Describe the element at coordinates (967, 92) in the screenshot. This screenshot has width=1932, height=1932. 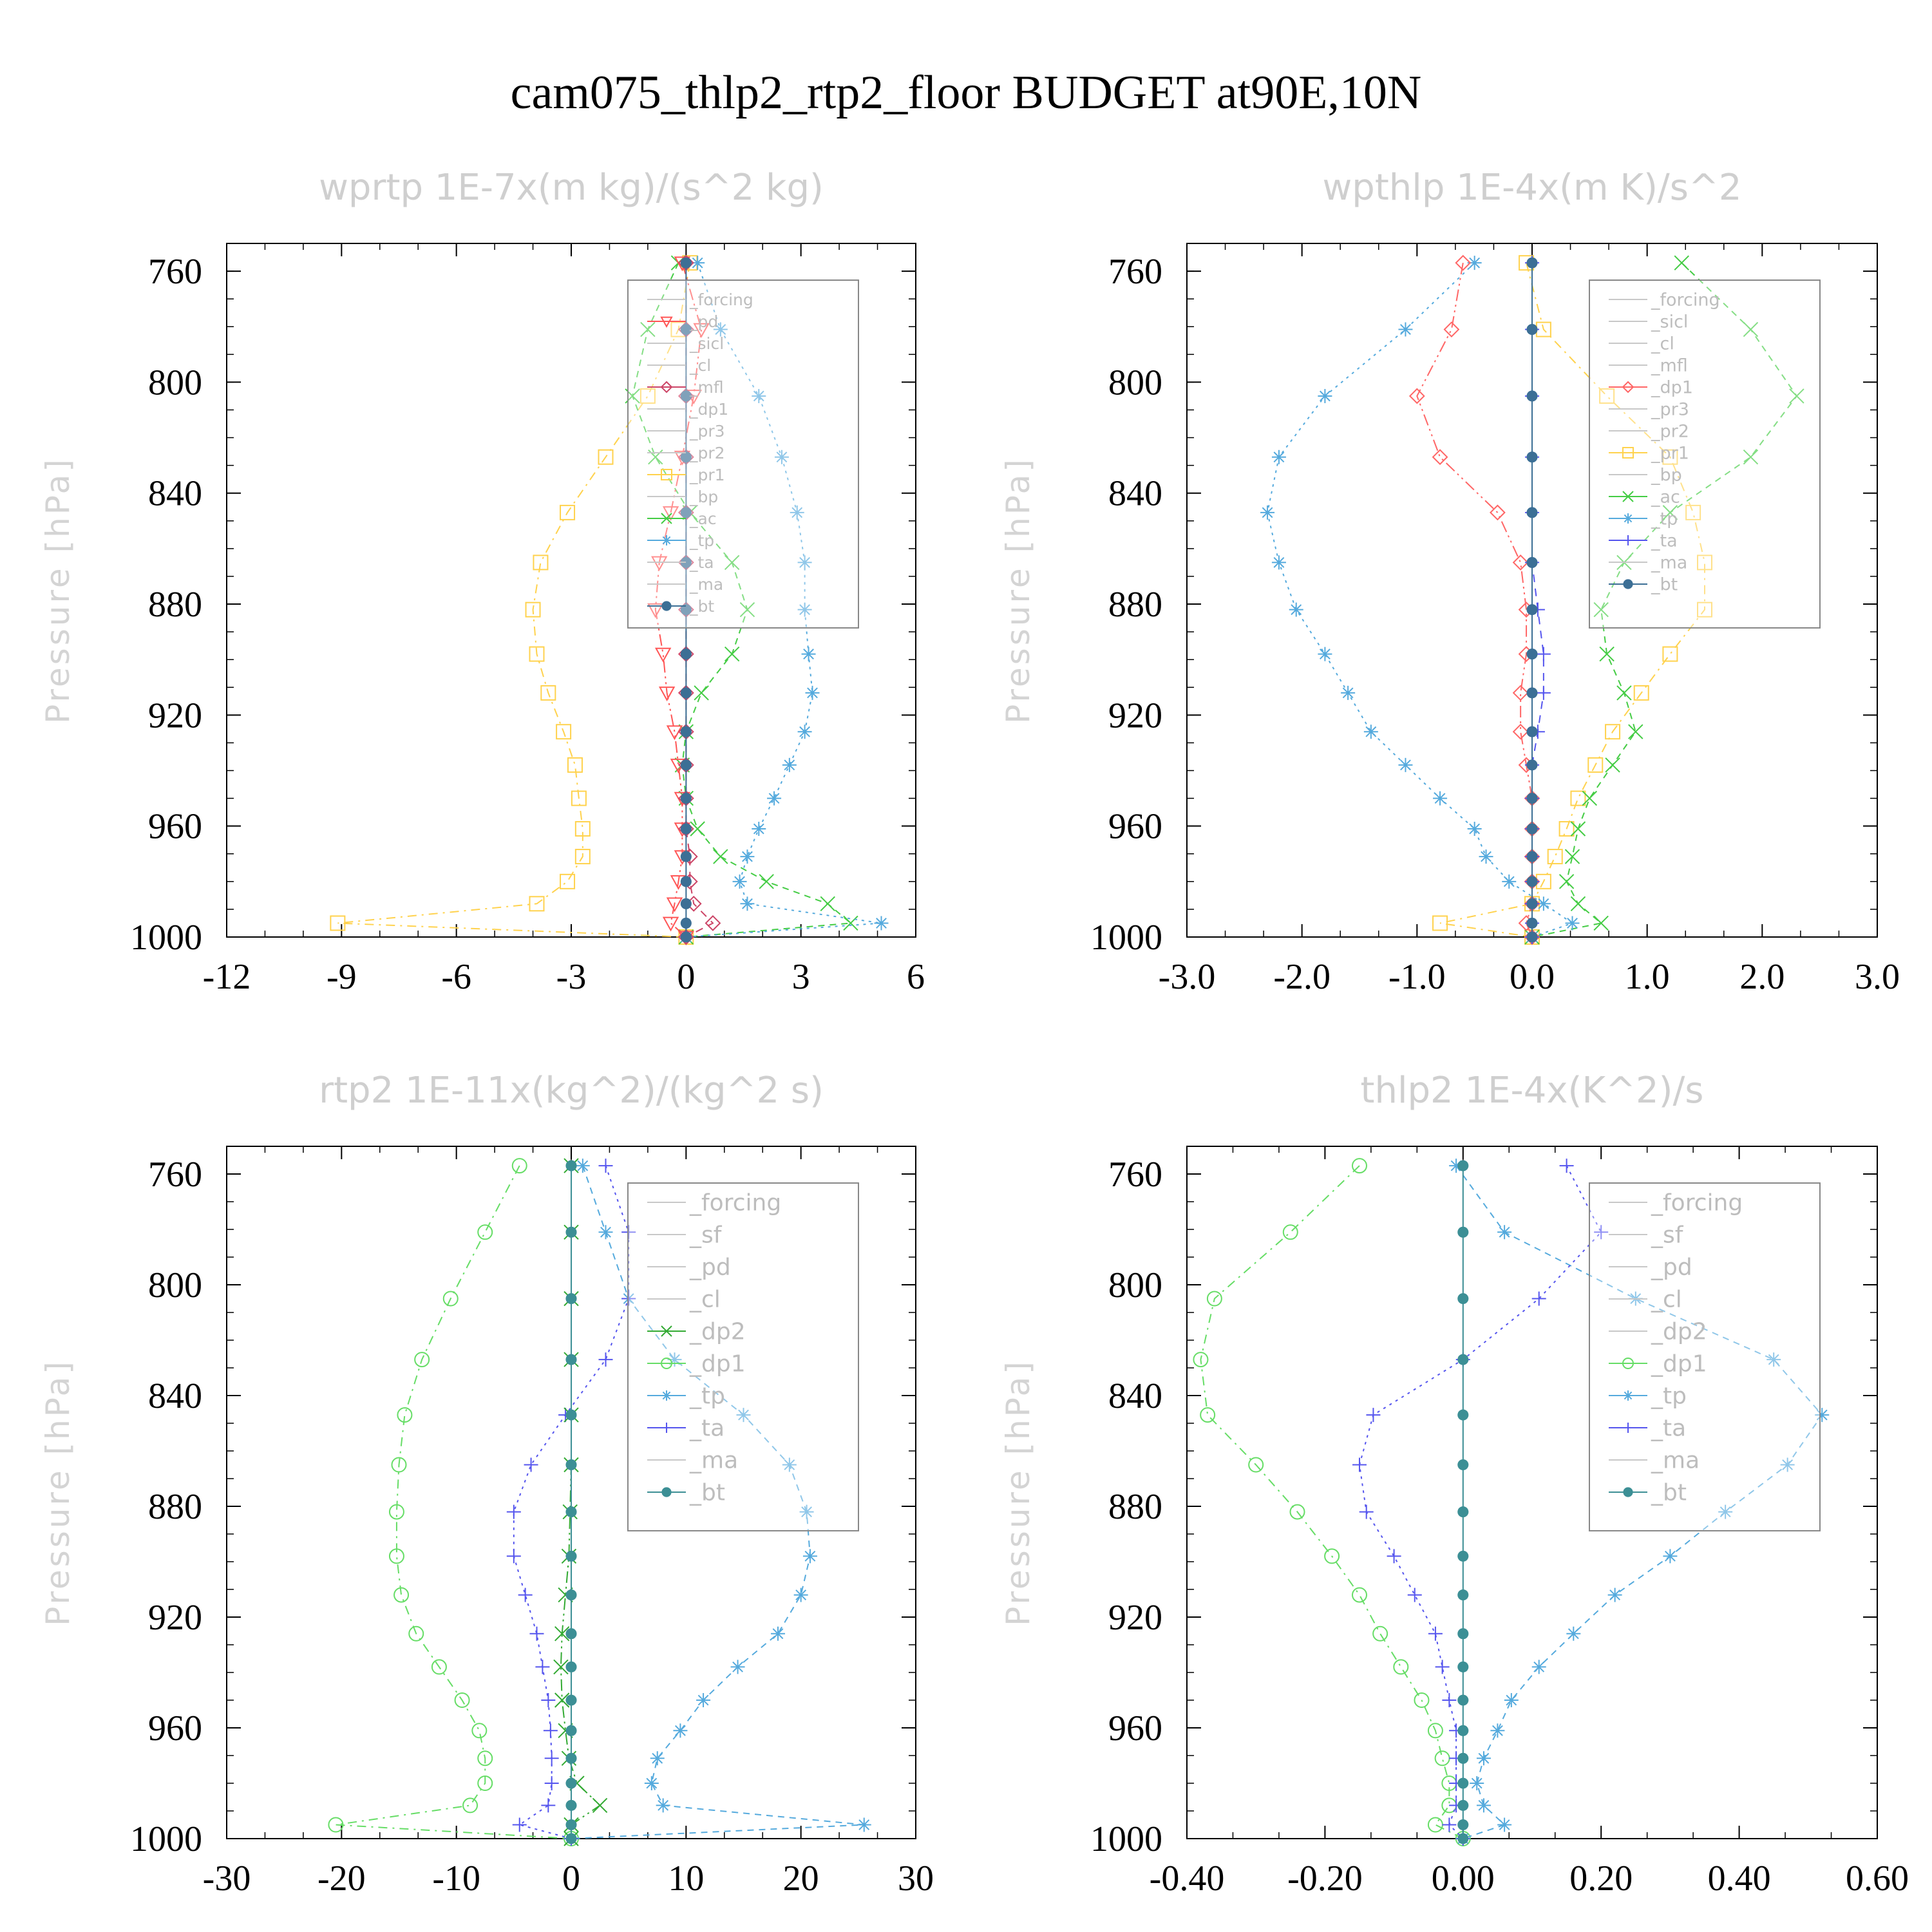
I see `figure-title: cam075_thlp2_rtp2_floor BUDGET at90E,10N` at that location.